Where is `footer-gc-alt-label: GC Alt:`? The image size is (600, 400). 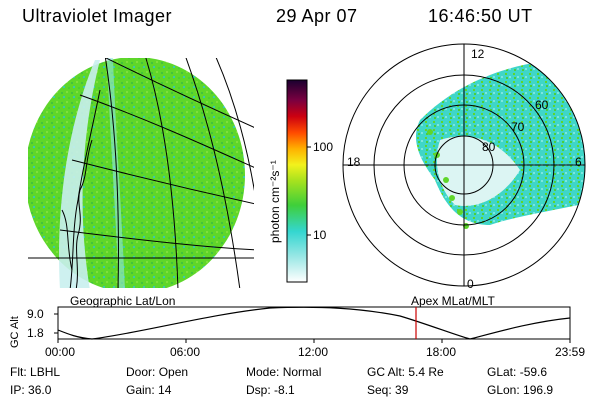 footer-gc-alt-label: GC Alt: is located at coordinates (386, 372).